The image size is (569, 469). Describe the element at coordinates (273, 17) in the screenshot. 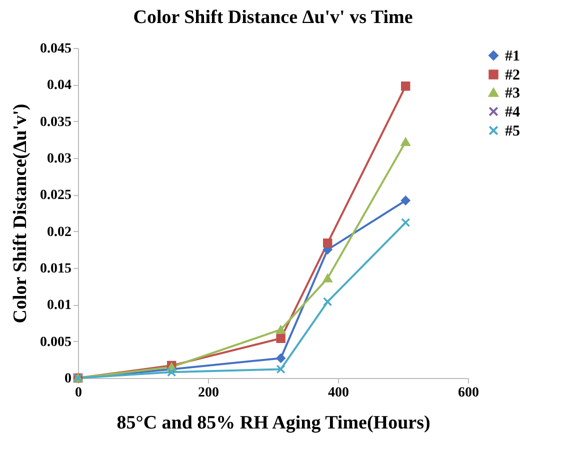

I see `chart-title: Color Shift Distance Δu'v' vs Time` at that location.